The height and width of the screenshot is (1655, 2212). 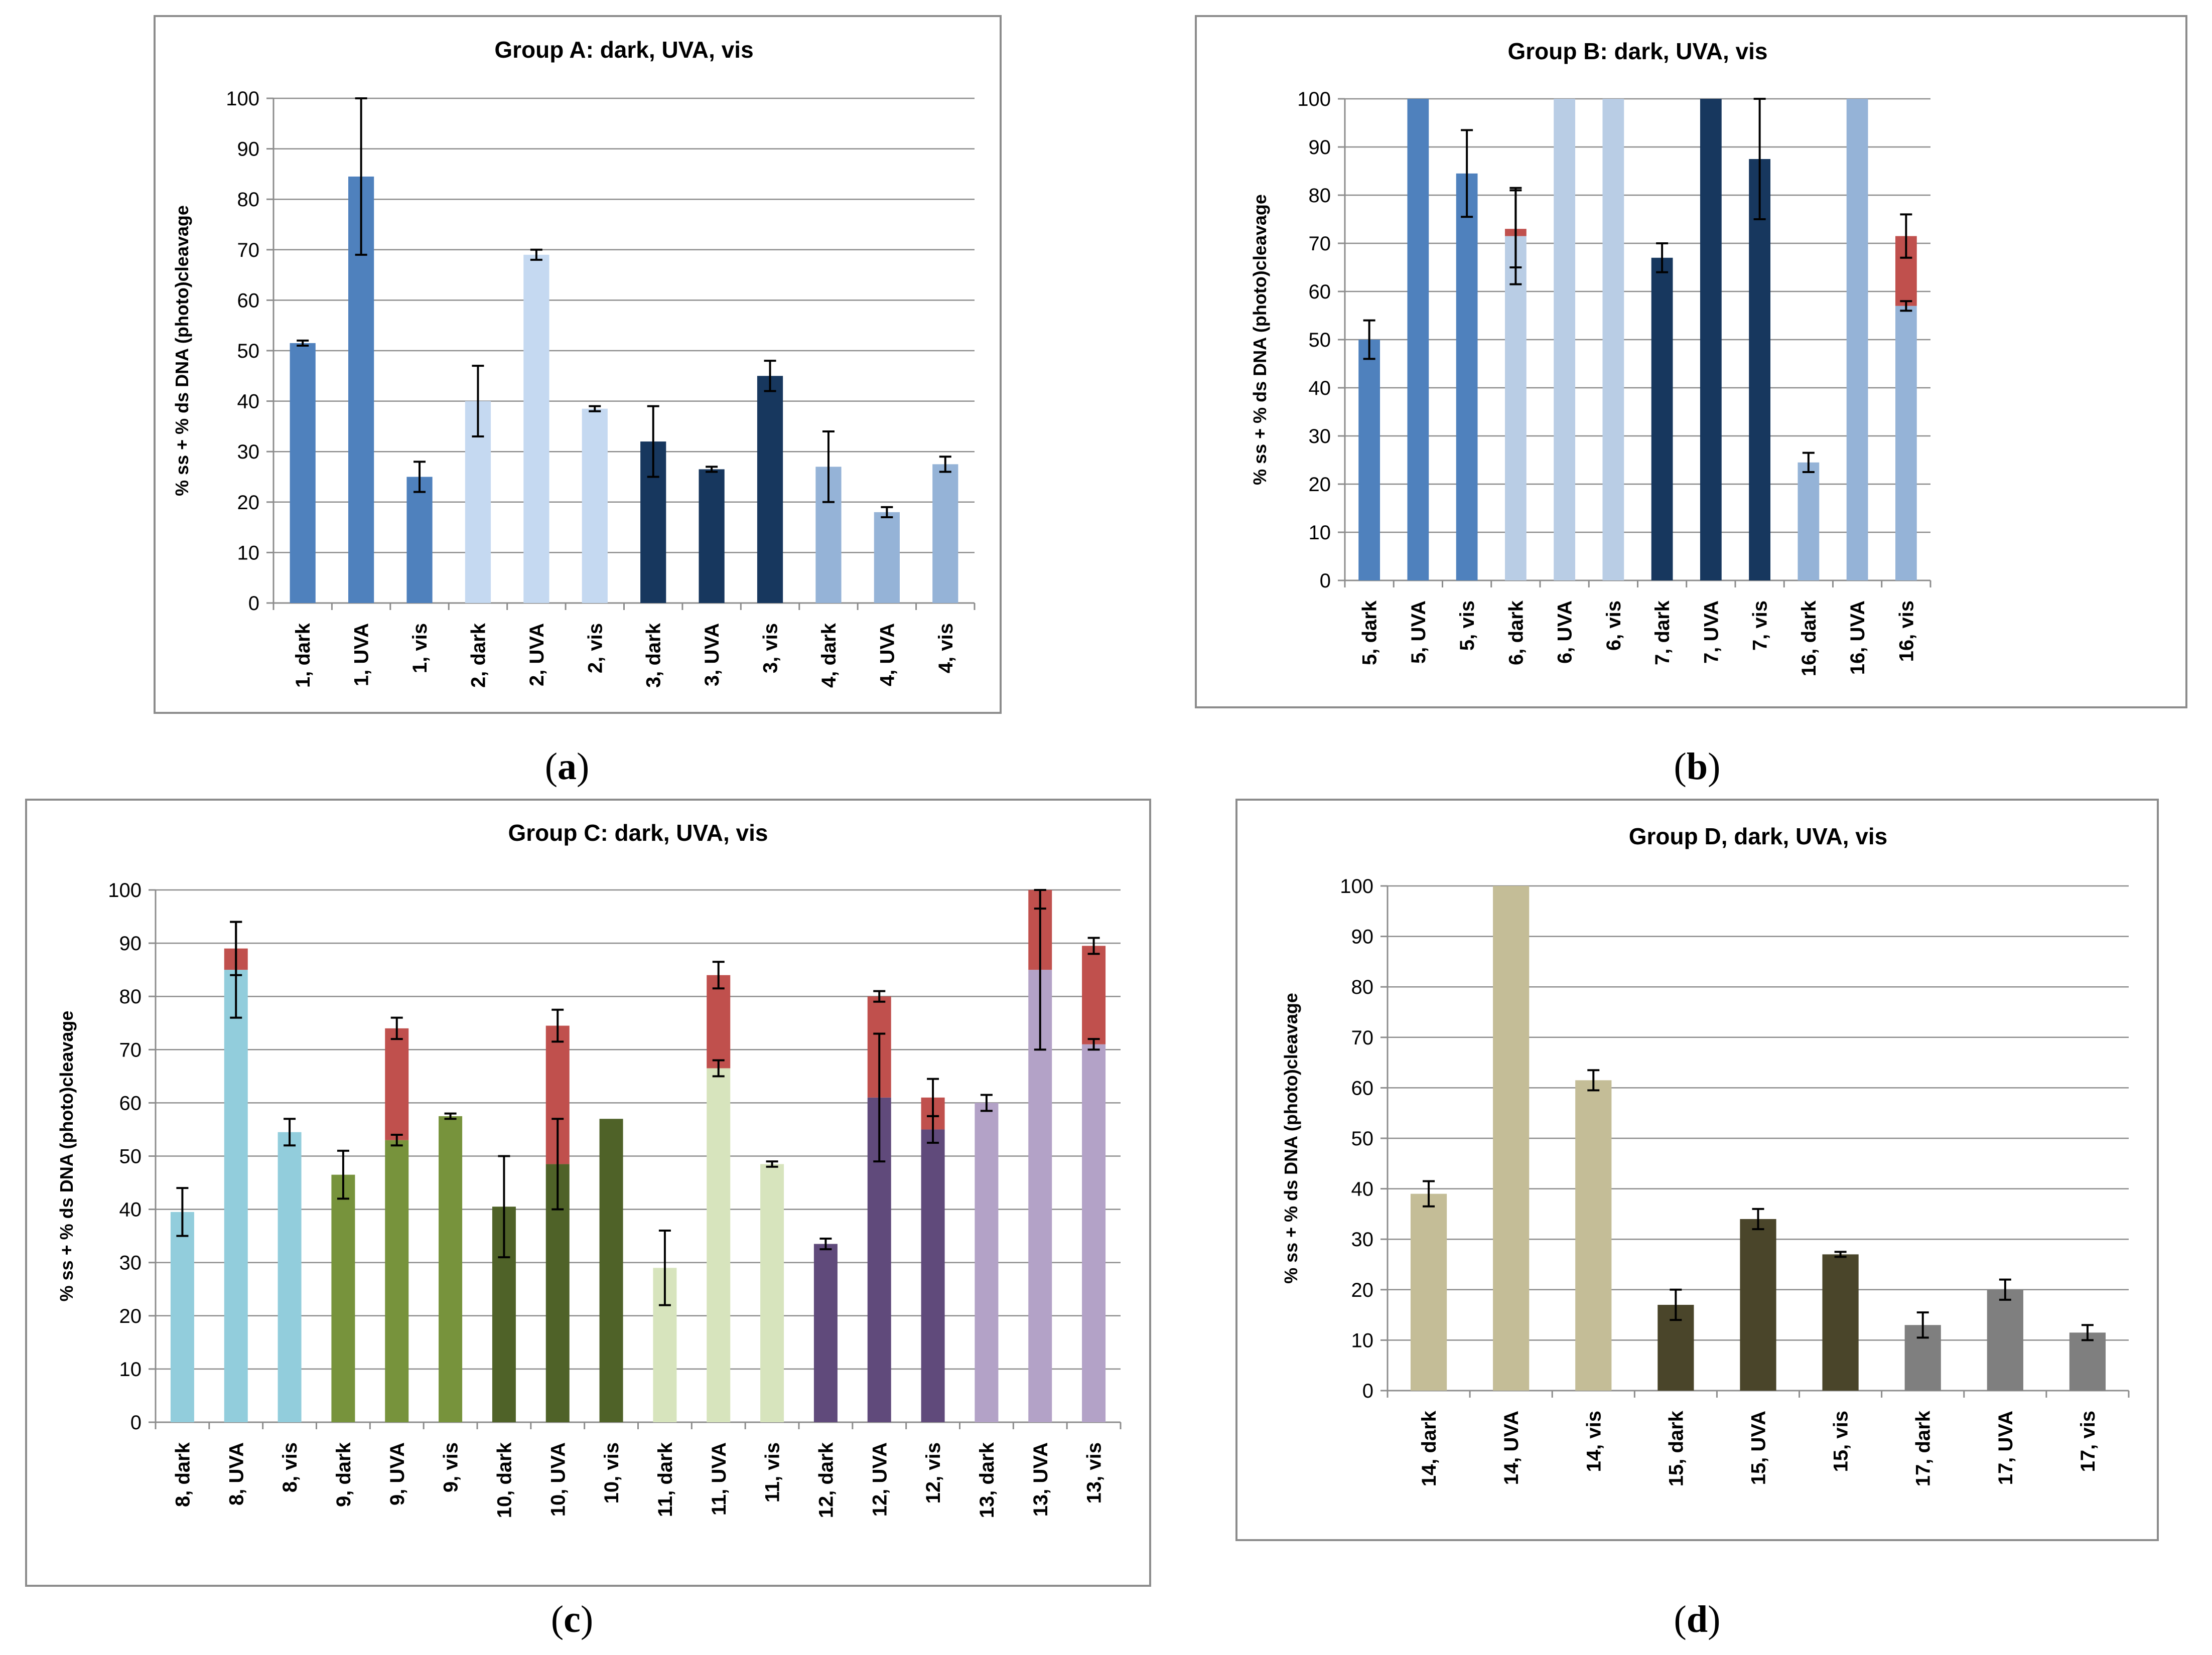 What do you see at coordinates (595, 648) in the screenshot?
I see `x-category-label: 2, vis` at bounding box center [595, 648].